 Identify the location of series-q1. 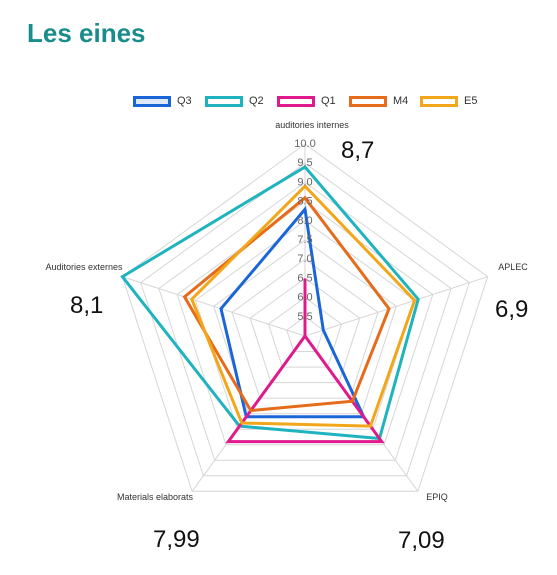
(305, 361).